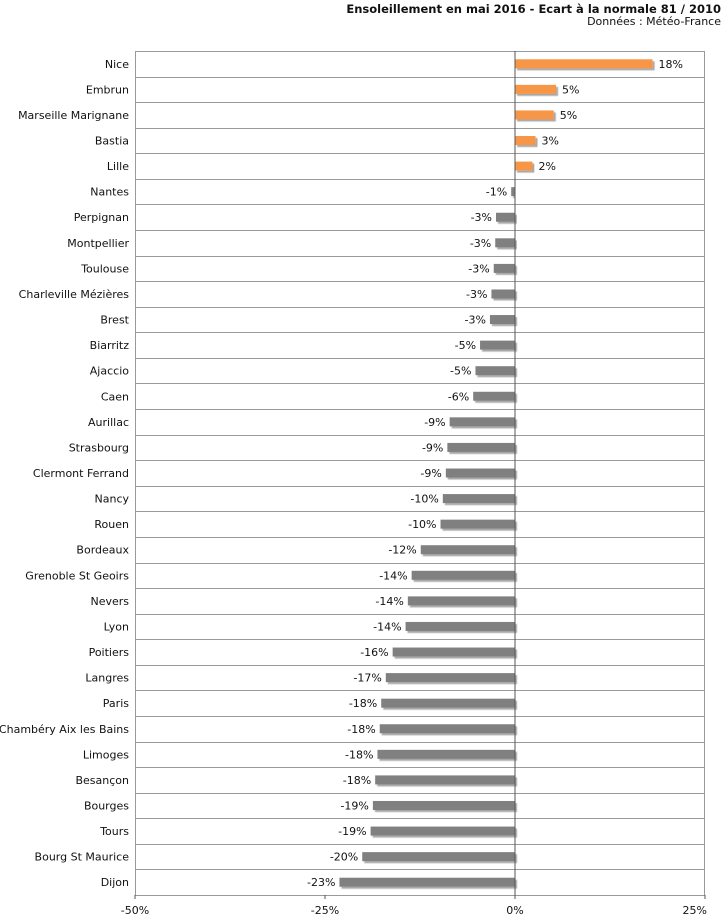  Describe the element at coordinates (98, 243) in the screenshot. I see `category-label: Montpellier` at that location.